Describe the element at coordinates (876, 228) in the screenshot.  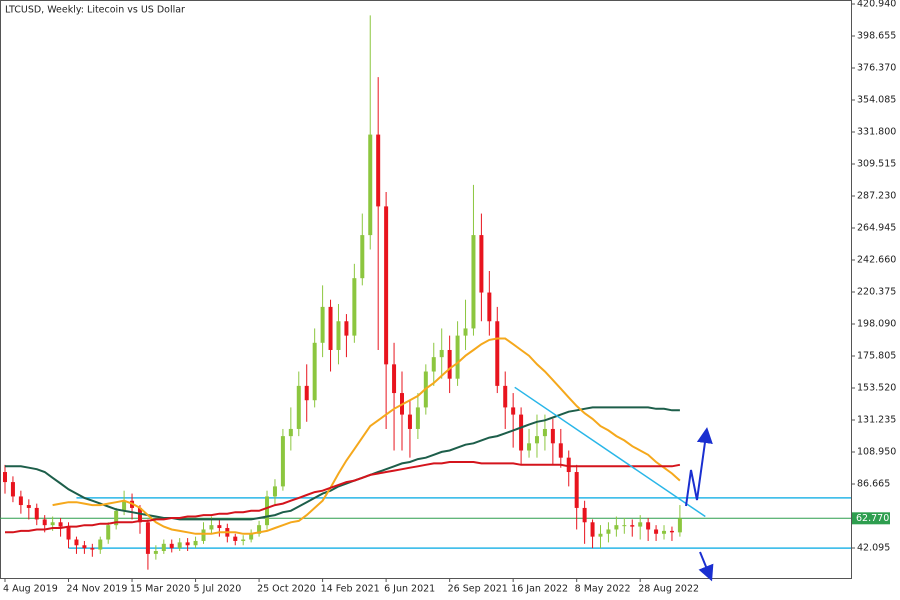
I see `y-tick-label: 264.945` at that location.